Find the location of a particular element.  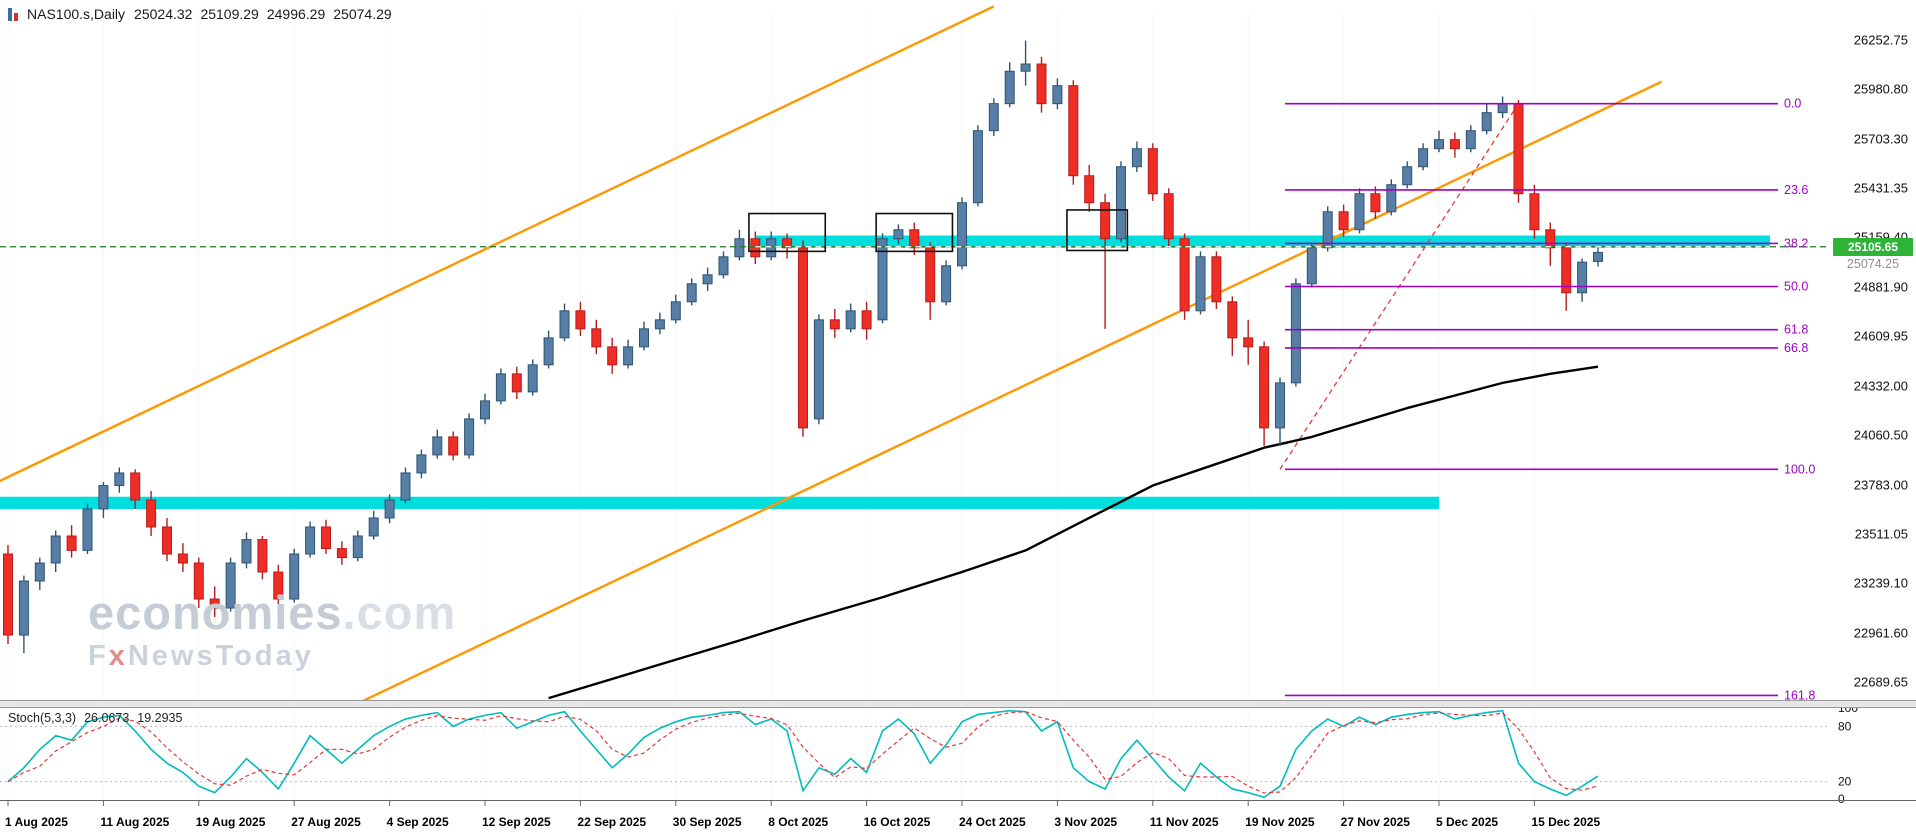

x-axis-label: 3 Nov 2025 is located at coordinates (1085, 822).